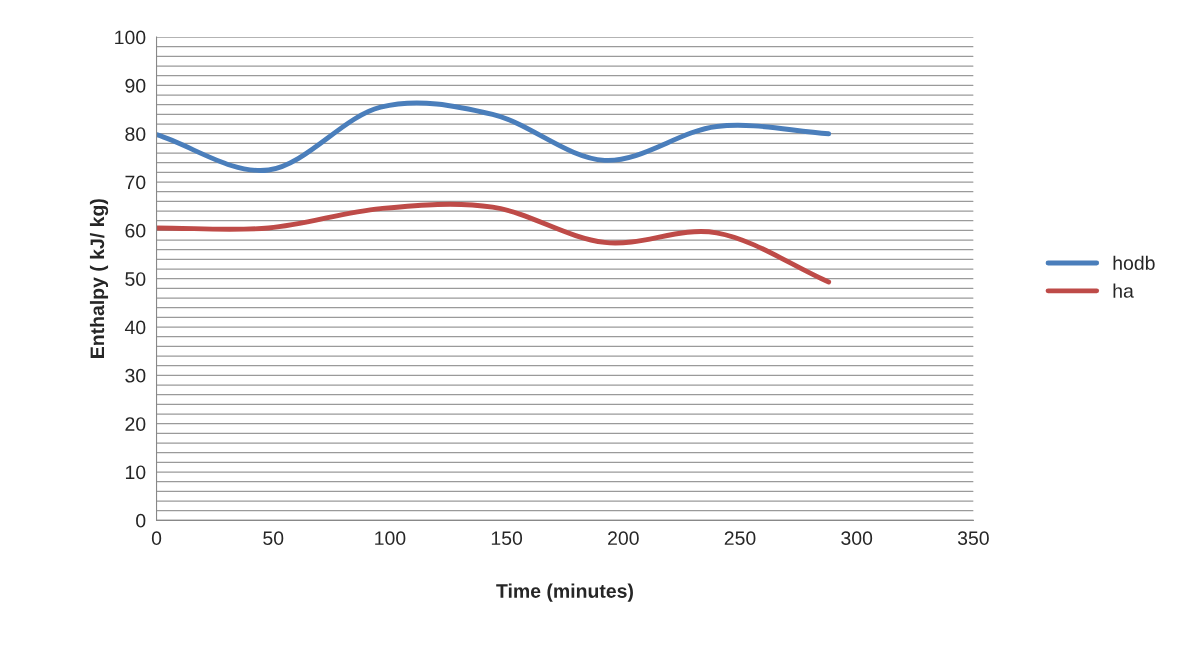 The width and height of the screenshot is (1177, 662). Describe the element at coordinates (135, 85) in the screenshot. I see `y-tick-label: 90` at that location.